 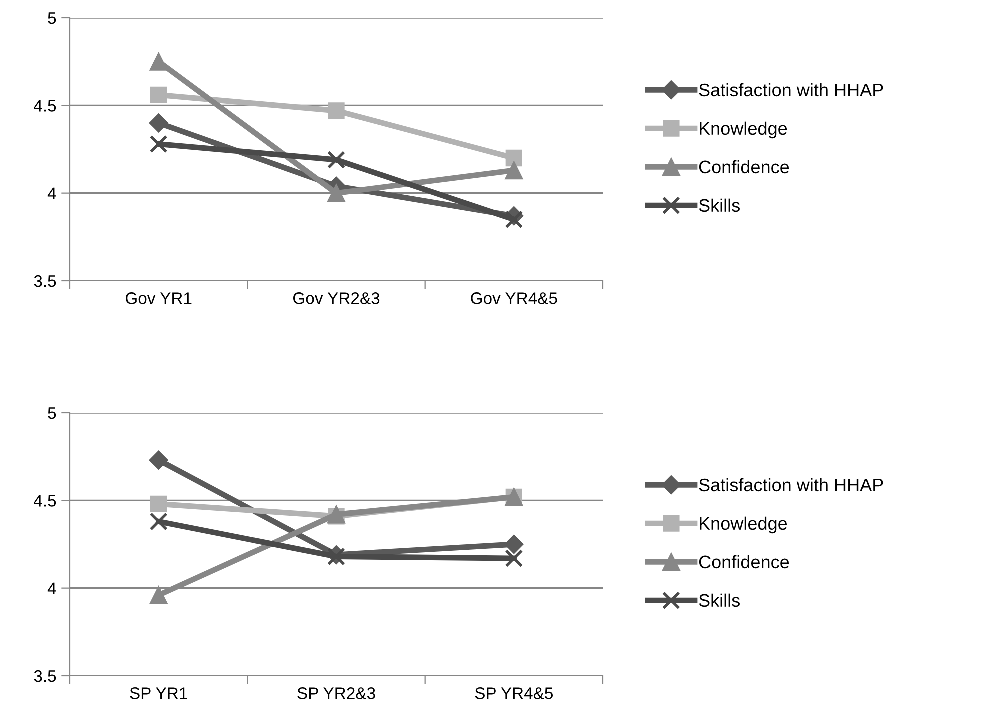 What do you see at coordinates (159, 298) in the screenshot?
I see `x-tick-label: Gov YR1` at bounding box center [159, 298].